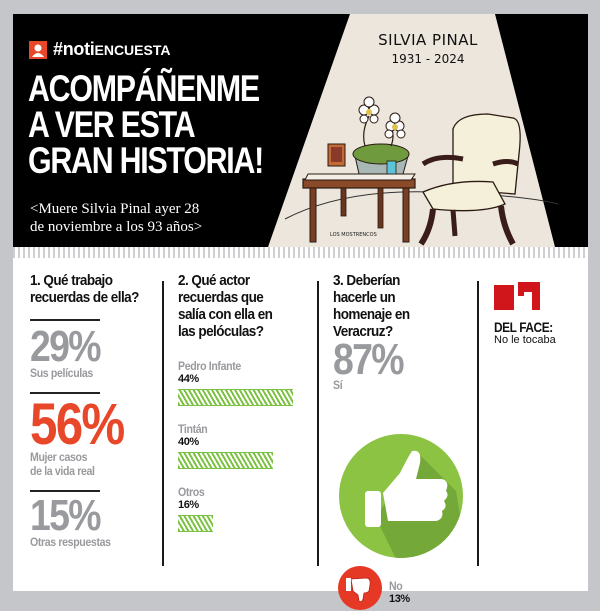 The height and width of the screenshot is (611, 600). Describe the element at coordinates (225, 460) in the screenshot. I see `bar-tintan` at that location.